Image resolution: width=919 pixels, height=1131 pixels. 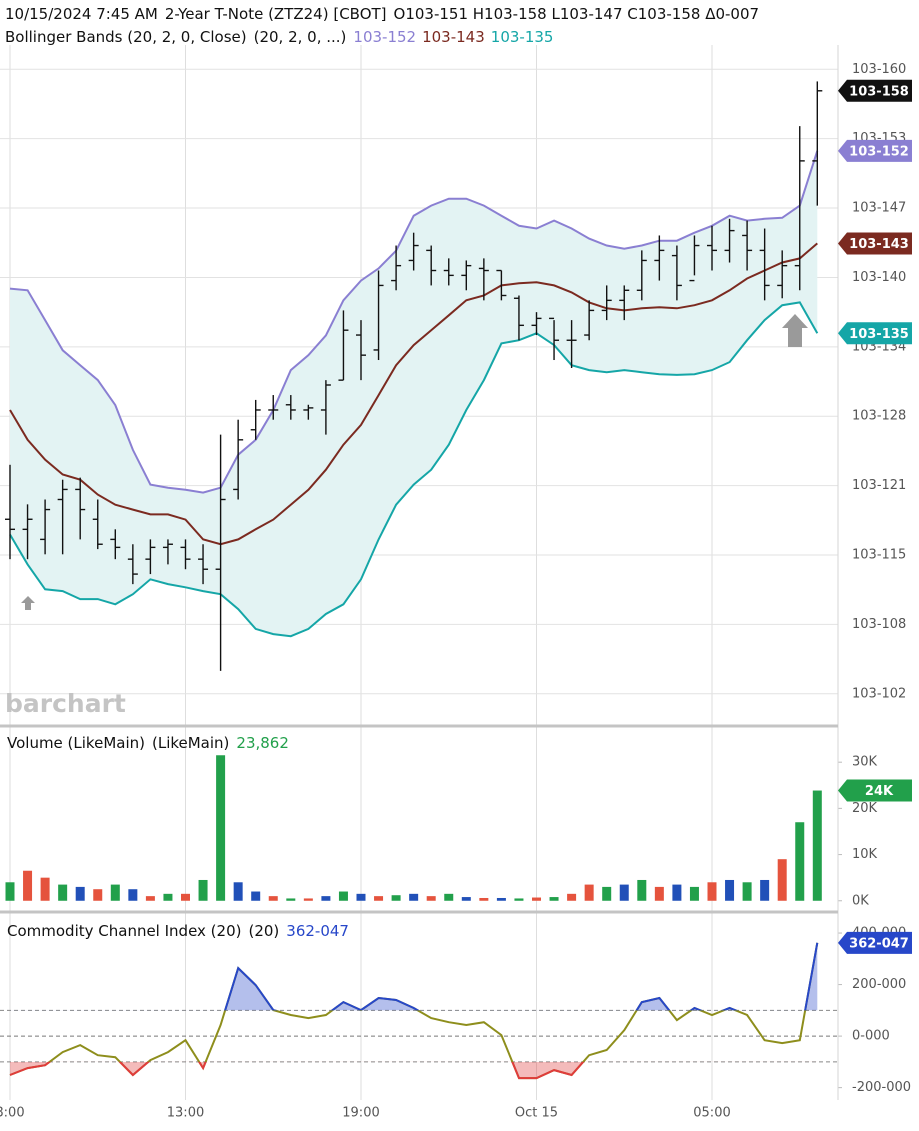 What do you see at coordinates (879, 555) in the screenshot?
I see `y-tick-label: 103-115` at bounding box center [879, 555].